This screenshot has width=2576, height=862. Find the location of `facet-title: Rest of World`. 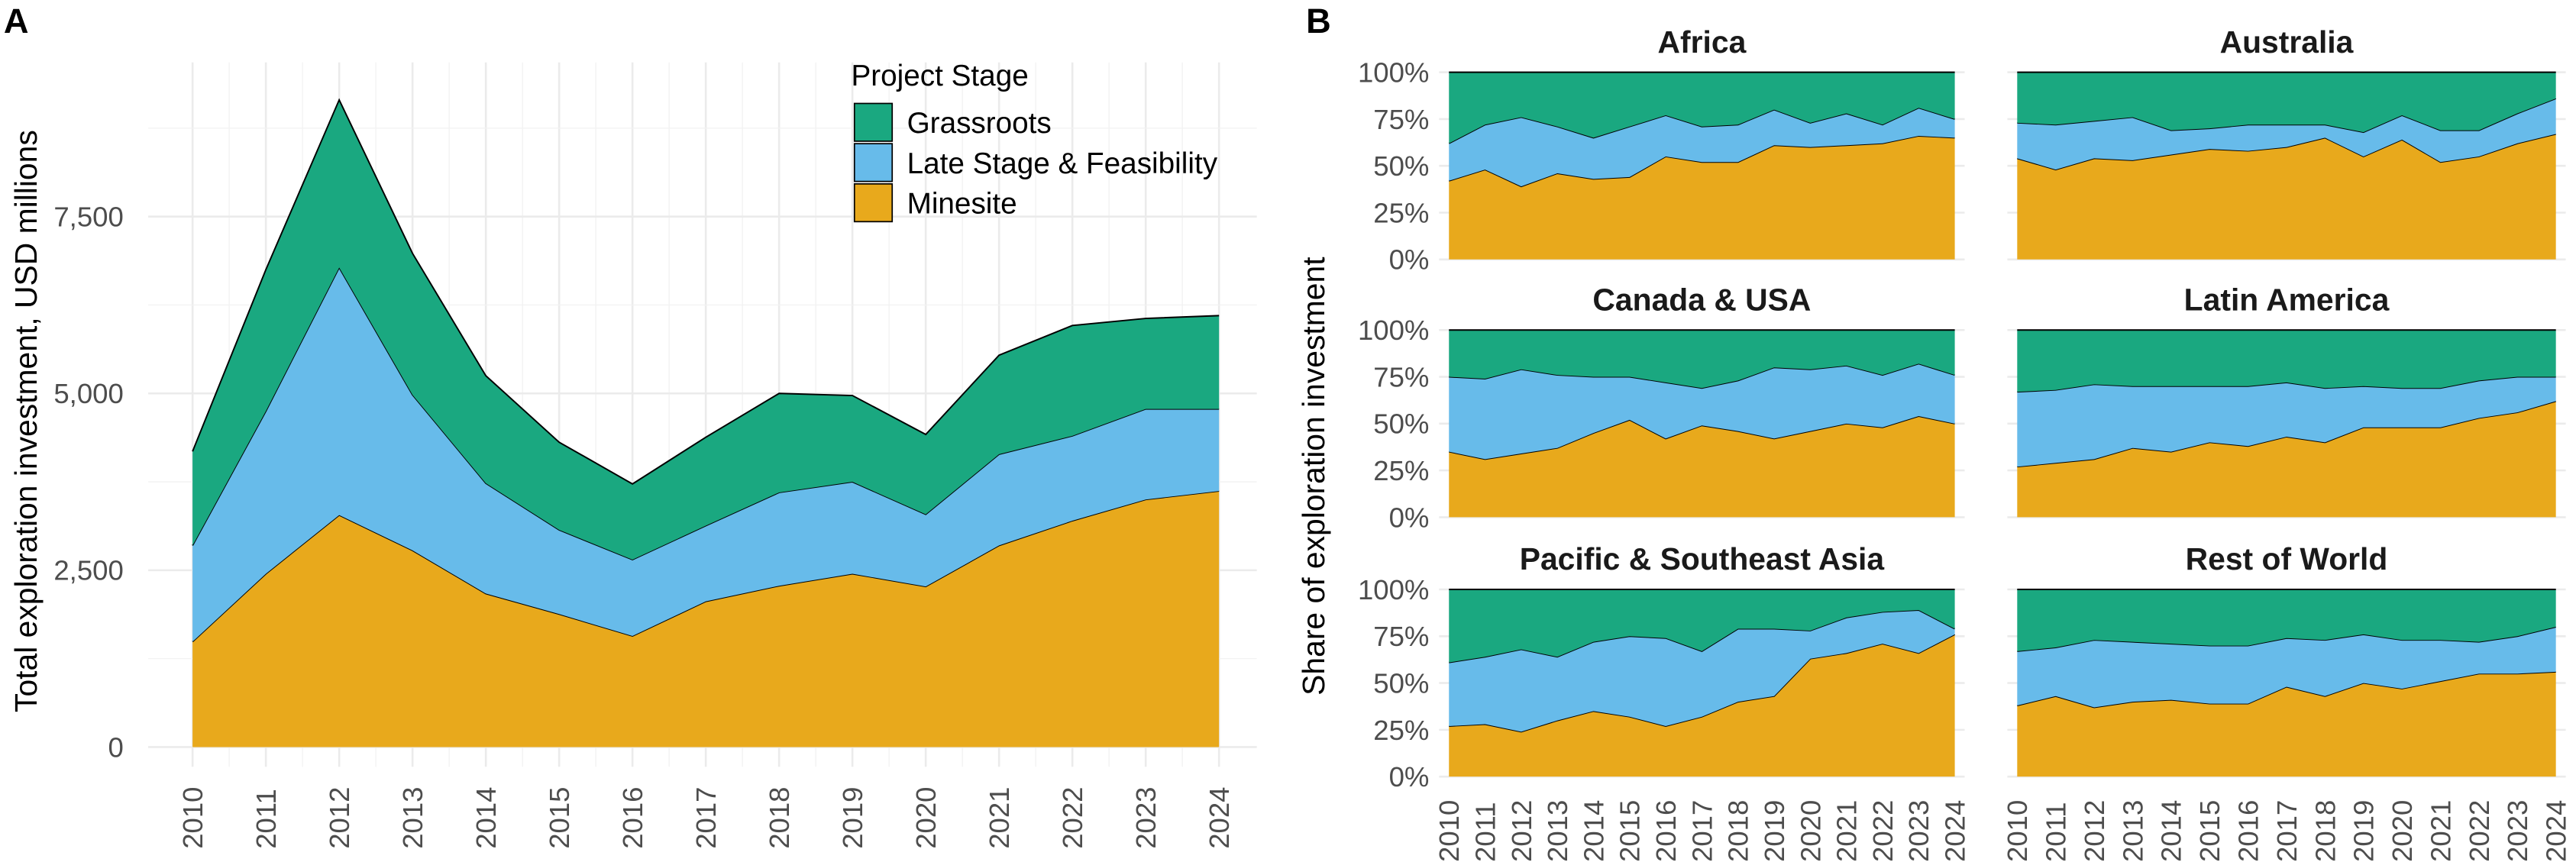

facet-title: Rest of World is located at coordinates (2287, 558).